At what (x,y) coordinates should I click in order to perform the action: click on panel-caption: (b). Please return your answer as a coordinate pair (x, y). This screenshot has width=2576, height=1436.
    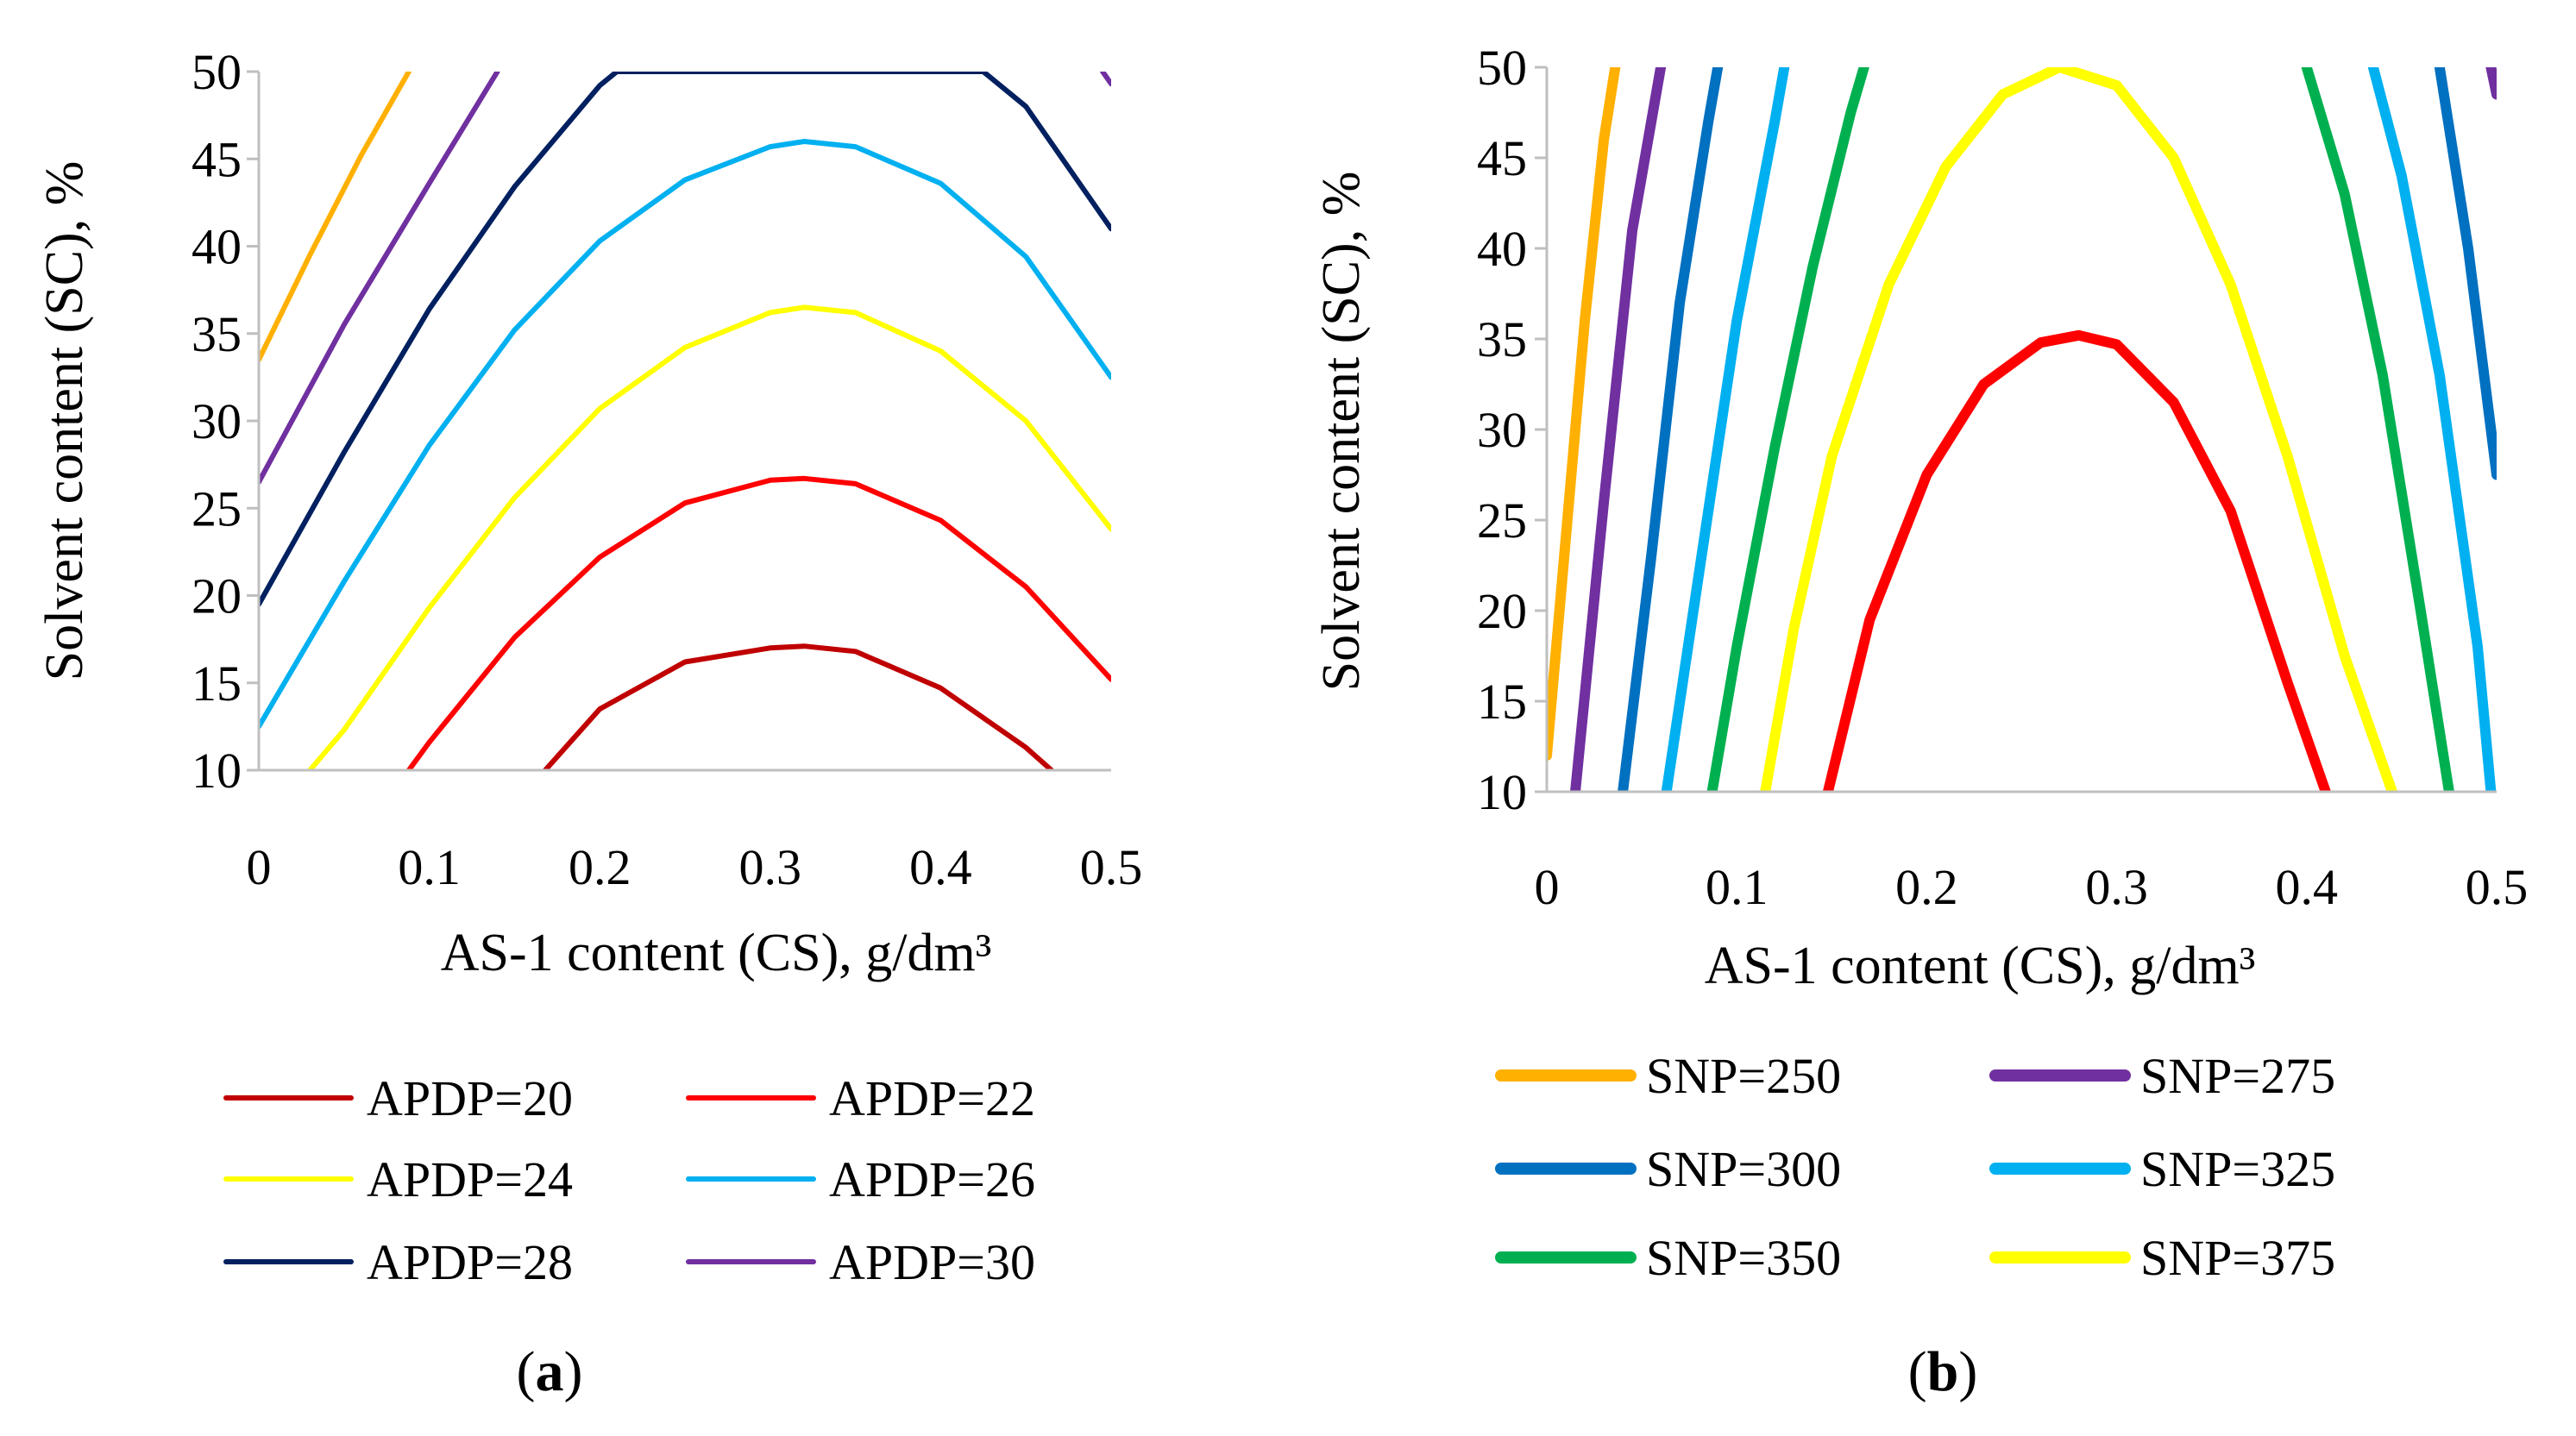
    Looking at the image, I should click on (1943, 1371).